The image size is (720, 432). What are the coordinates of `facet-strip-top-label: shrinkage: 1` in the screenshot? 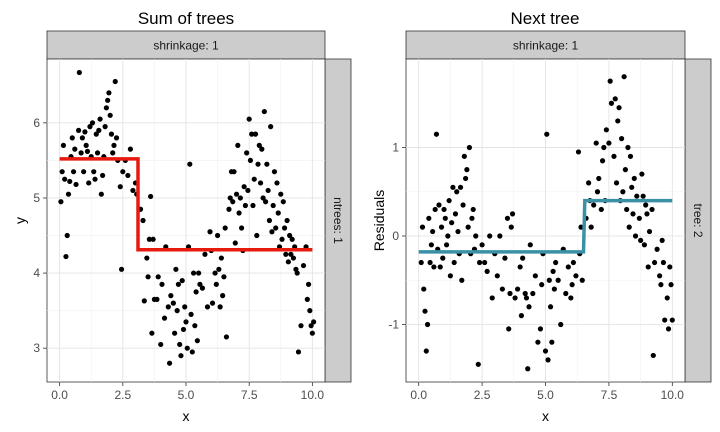 It's located at (186, 46).